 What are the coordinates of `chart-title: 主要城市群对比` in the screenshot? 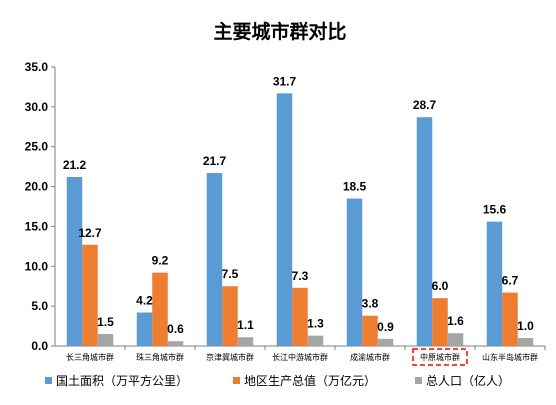 It's located at (279, 31).